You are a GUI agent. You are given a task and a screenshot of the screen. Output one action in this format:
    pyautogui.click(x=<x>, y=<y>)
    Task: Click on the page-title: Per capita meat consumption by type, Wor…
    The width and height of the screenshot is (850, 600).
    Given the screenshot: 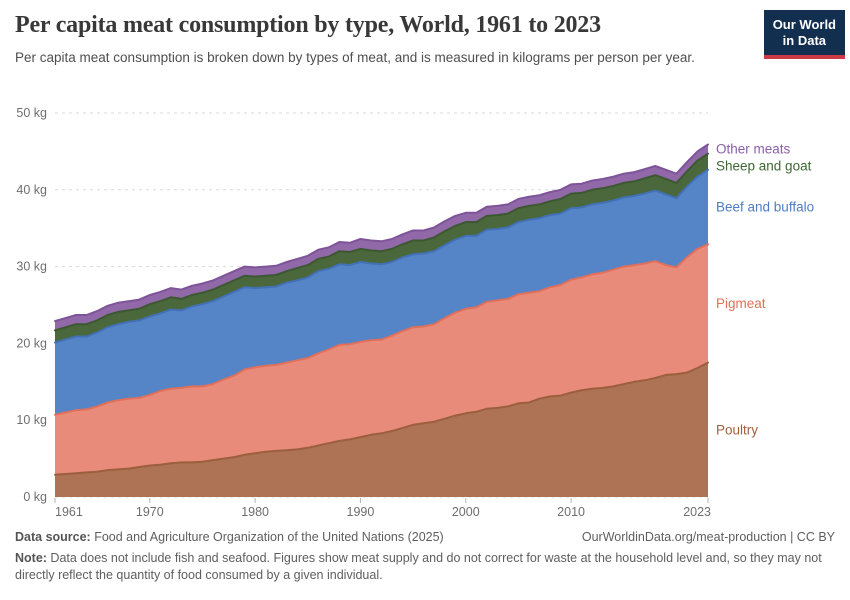 What is the action you would take?
    pyautogui.click(x=308, y=25)
    